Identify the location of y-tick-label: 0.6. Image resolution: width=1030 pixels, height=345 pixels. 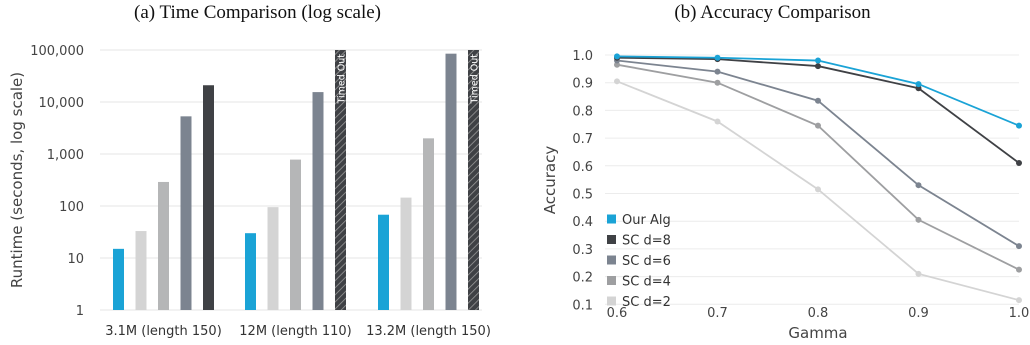
(582, 167).